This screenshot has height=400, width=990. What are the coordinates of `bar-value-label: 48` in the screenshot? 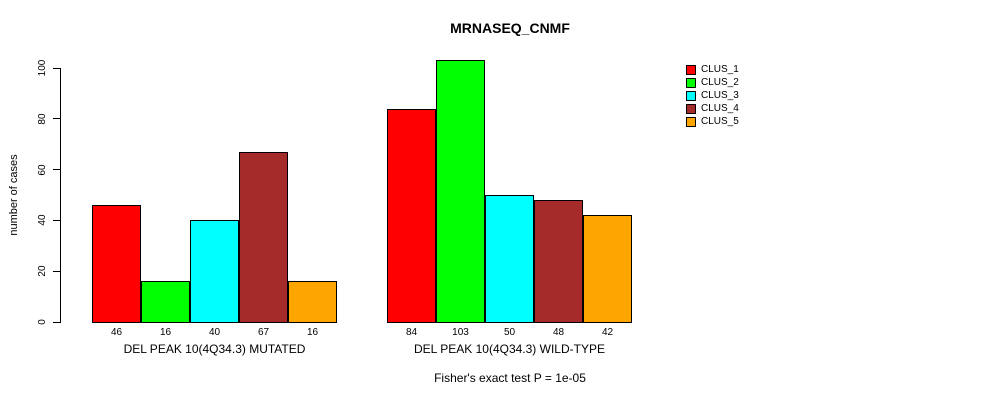 It's located at (558, 332).